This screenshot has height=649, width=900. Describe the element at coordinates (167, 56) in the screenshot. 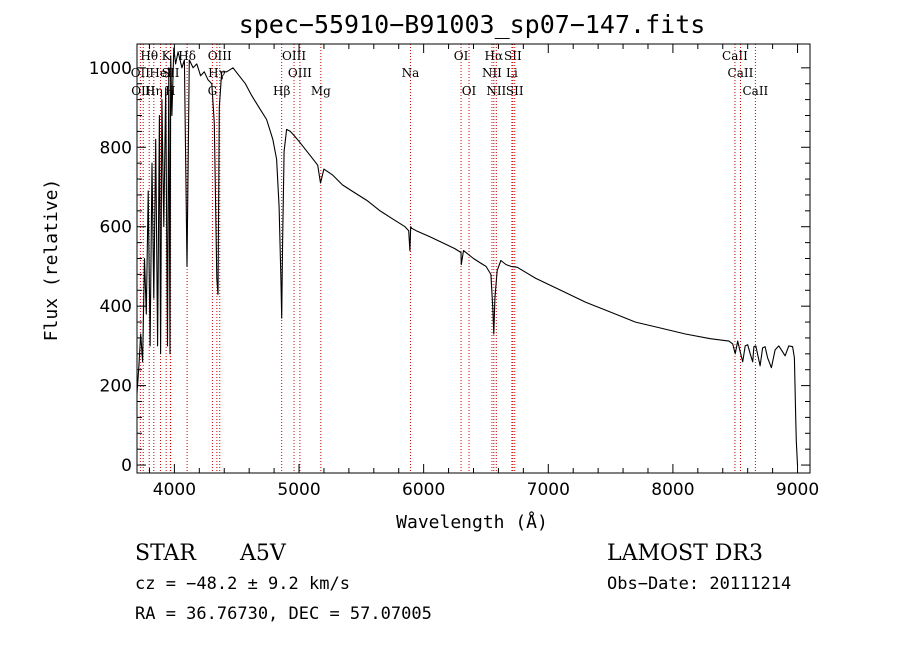

I see `line-marker-label: K` at that location.